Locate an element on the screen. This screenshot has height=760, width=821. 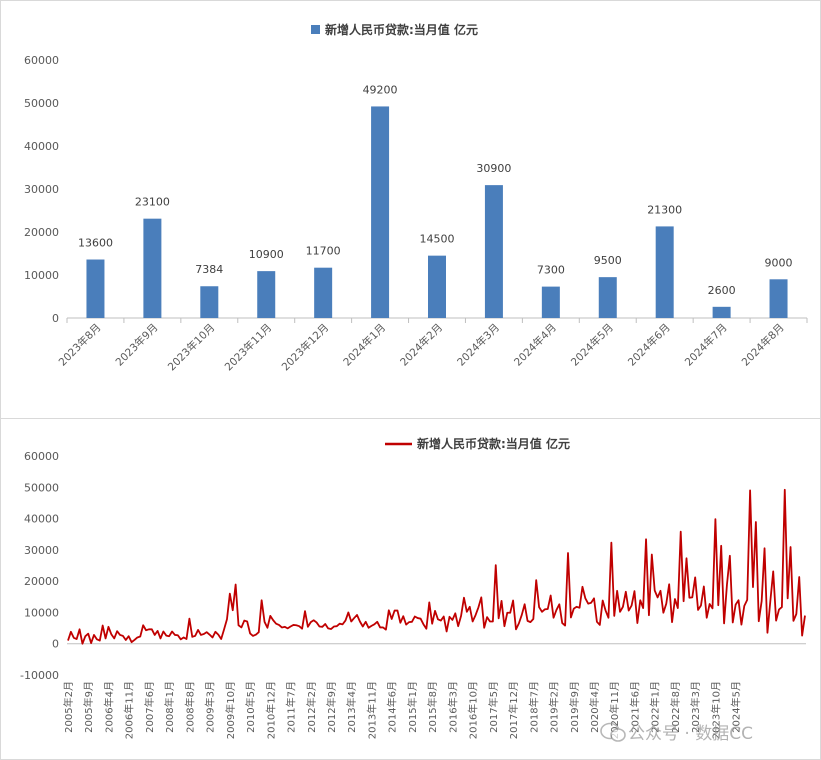
data-label: 23100 is located at coordinates (152, 202).